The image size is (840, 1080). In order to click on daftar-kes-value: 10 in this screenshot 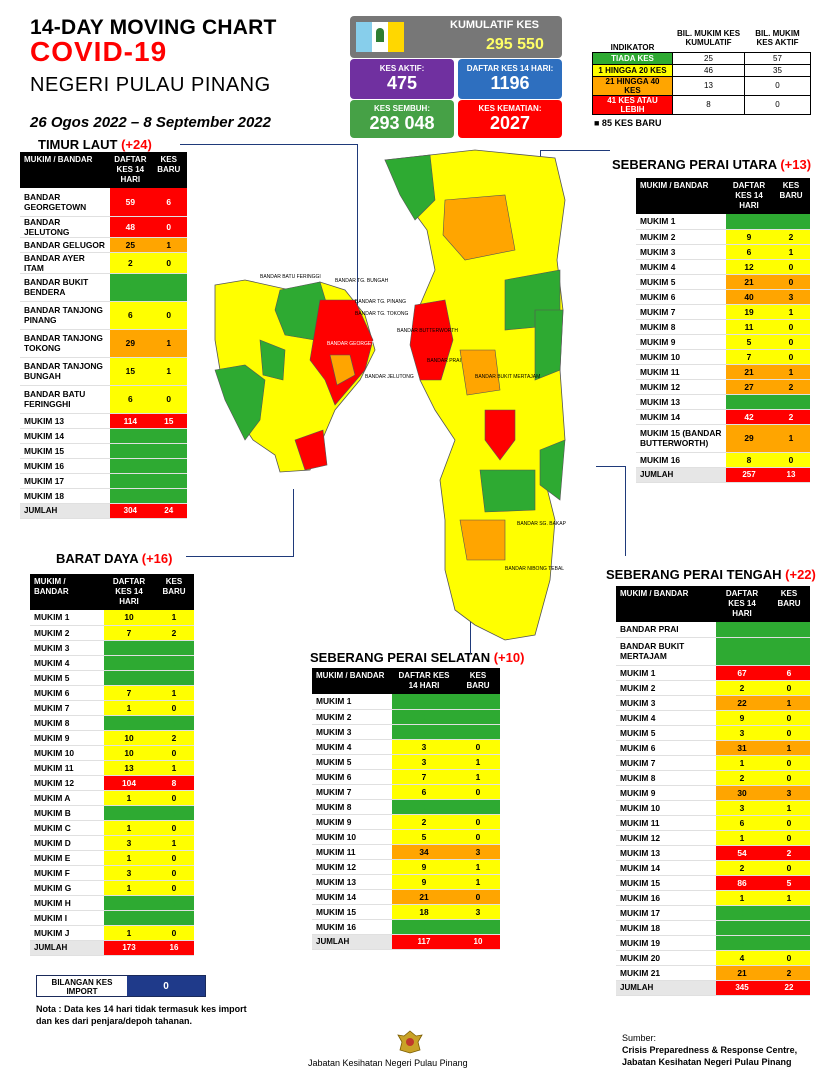, I will do `click(129, 738)`.